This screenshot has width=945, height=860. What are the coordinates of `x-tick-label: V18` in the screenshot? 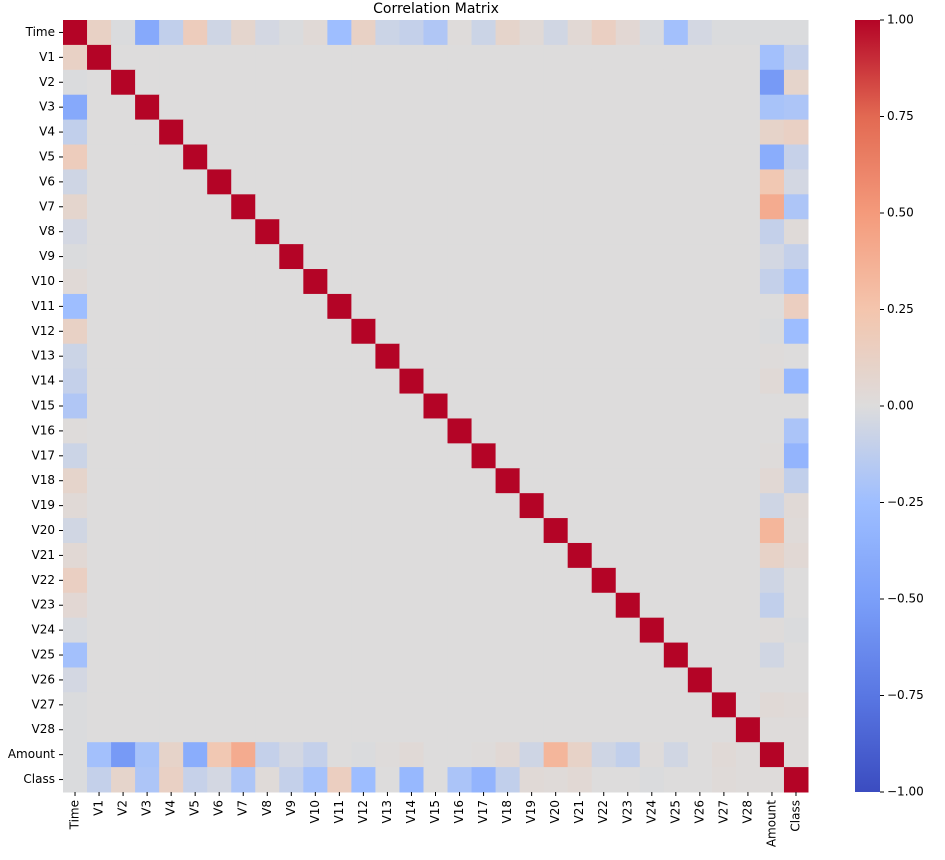 It's located at (507, 811).